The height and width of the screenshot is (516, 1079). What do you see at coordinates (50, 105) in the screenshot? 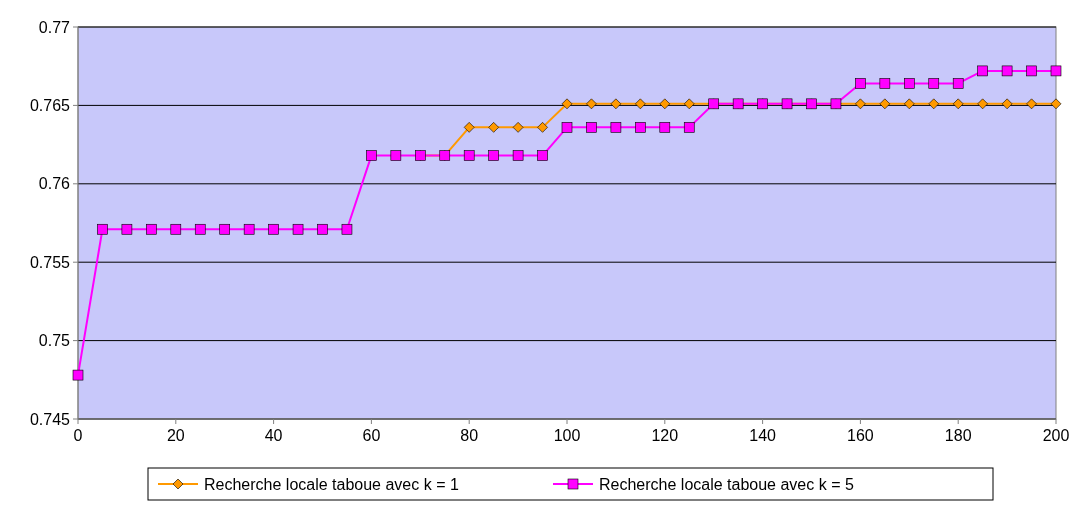
I see `y-tick-label: 0.765` at bounding box center [50, 105].